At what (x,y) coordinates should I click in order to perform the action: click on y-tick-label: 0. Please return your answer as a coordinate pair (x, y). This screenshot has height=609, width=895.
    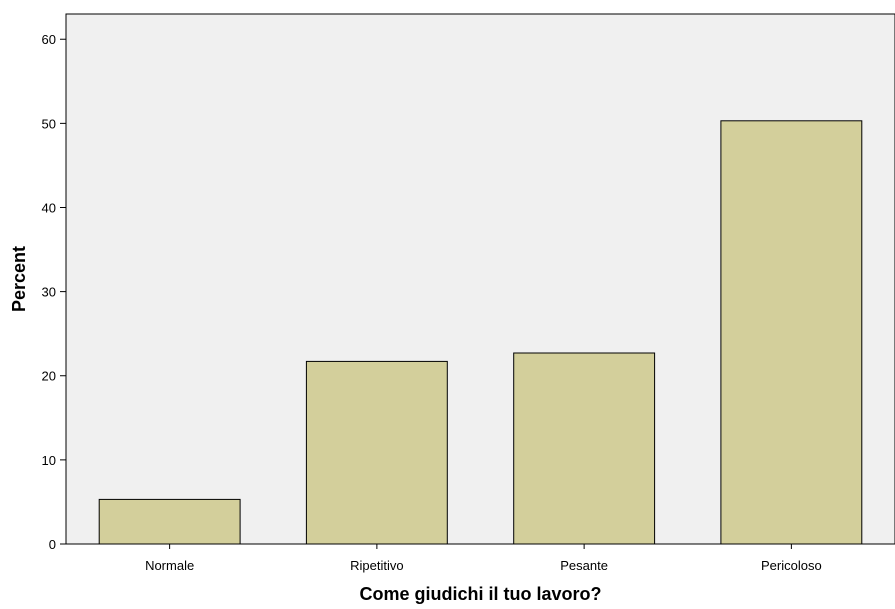
    Looking at the image, I should click on (52, 544).